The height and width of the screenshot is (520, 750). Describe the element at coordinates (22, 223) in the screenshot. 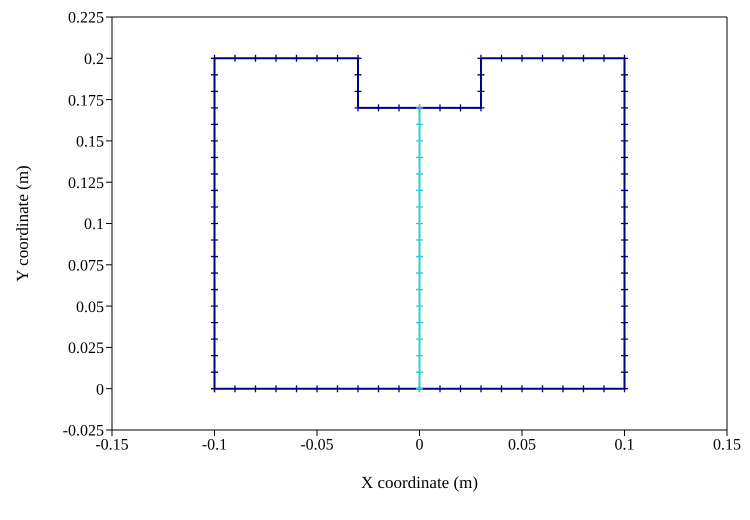

I see `y-axis-title: Y coordinate (m)` at that location.